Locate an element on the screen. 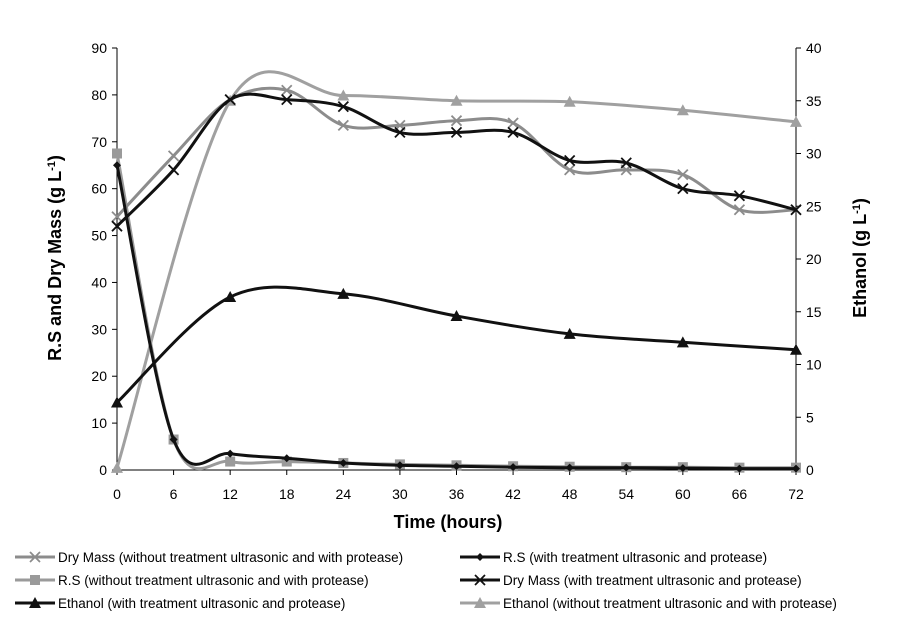 The height and width of the screenshot is (629, 916). y-axis-right-title-main: Ethanol (g L is located at coordinates (860, 266).